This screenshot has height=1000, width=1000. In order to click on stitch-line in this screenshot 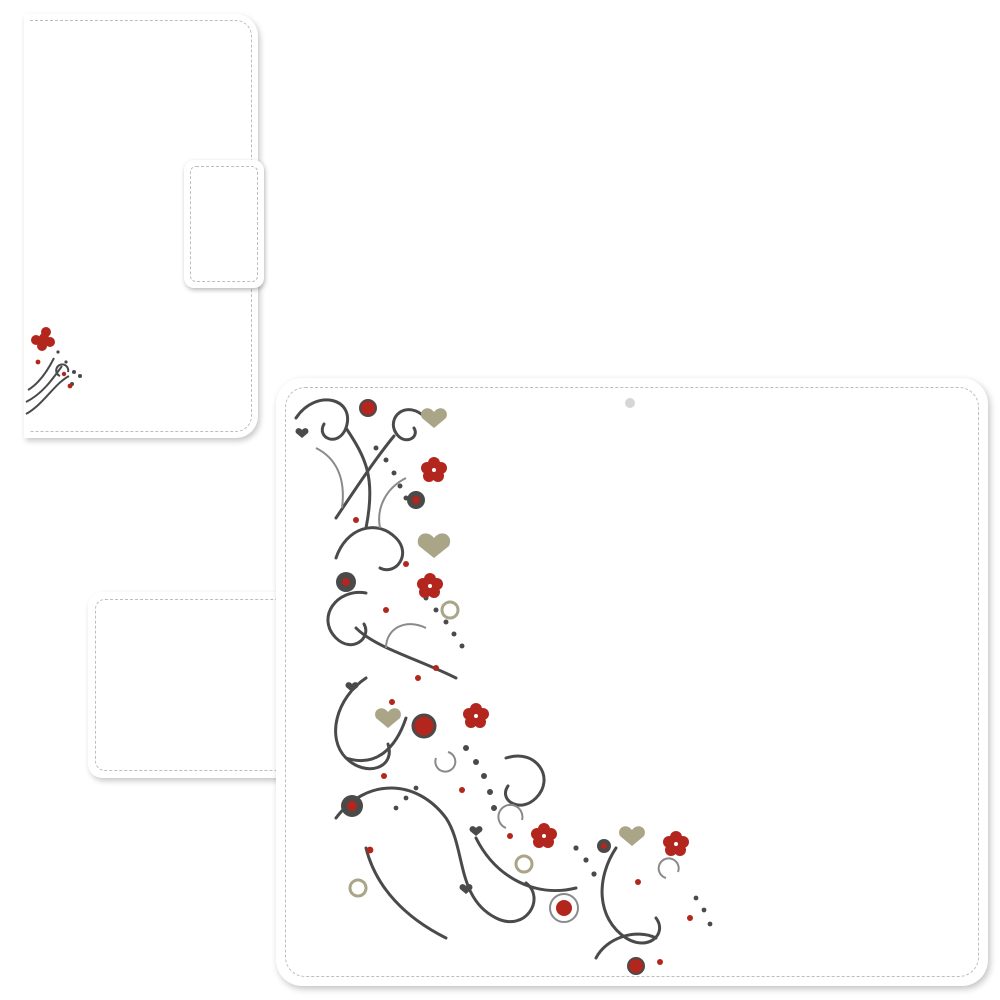, I will do `click(224, 224)`.